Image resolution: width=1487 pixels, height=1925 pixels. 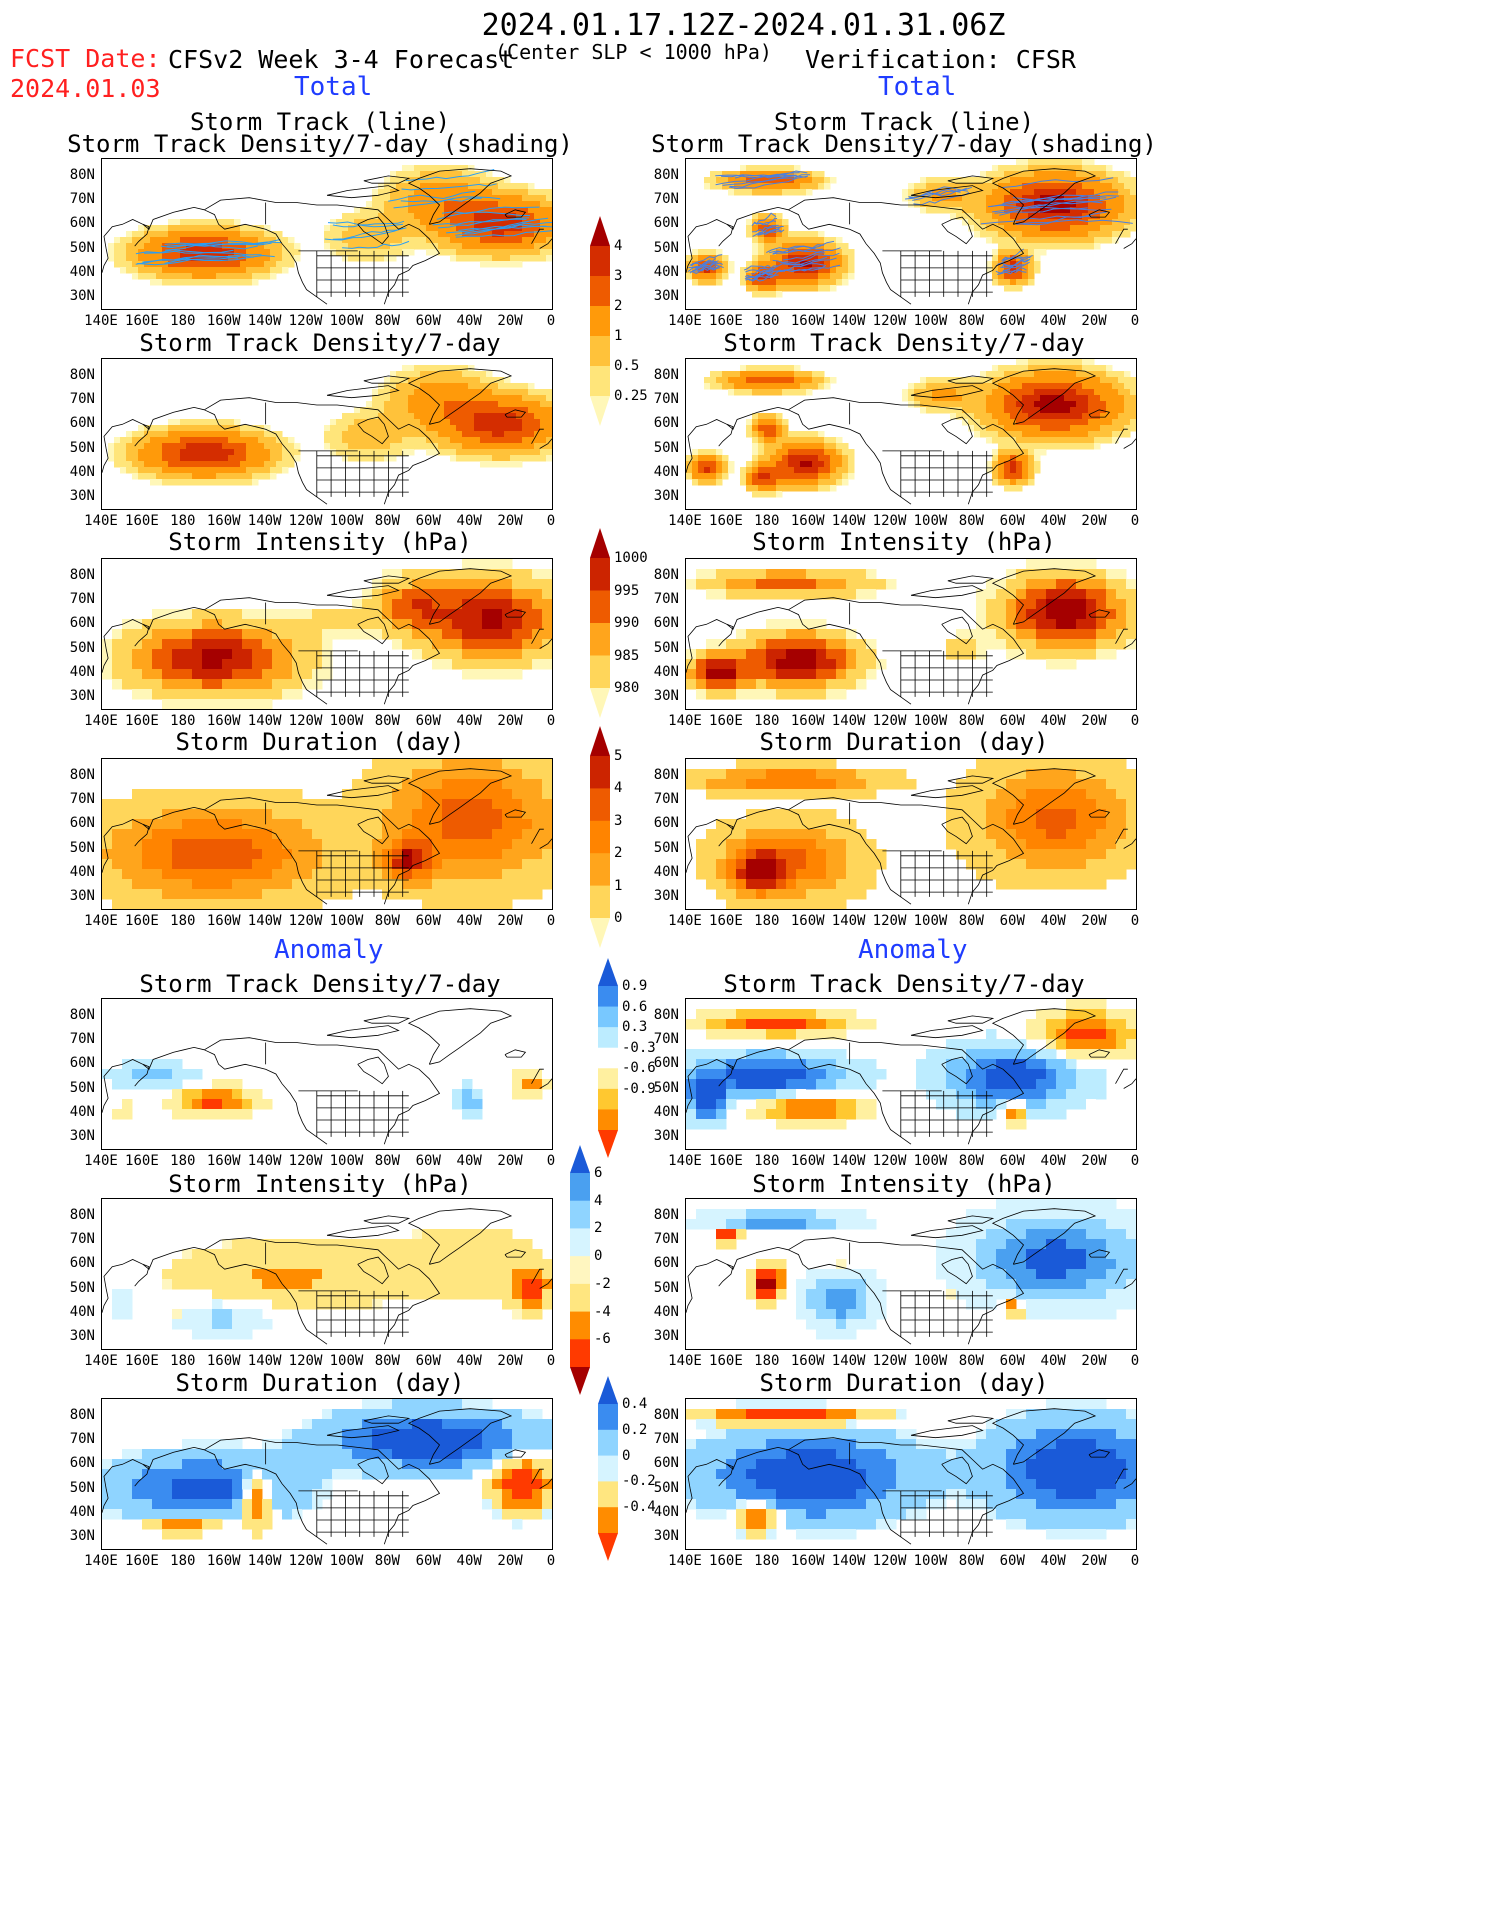 What do you see at coordinates (428, 521) in the screenshot?
I see `x-tick-label: 60W` at bounding box center [428, 521].